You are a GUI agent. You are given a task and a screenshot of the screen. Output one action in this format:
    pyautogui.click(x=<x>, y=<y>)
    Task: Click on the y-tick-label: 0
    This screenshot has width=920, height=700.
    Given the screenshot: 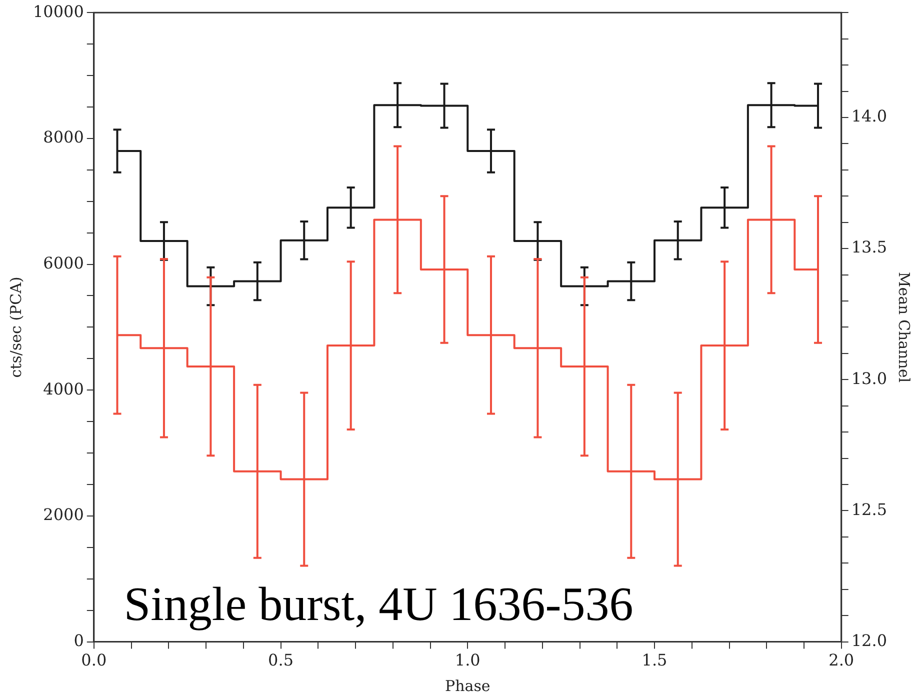 What is the action you would take?
    pyautogui.click(x=79, y=640)
    